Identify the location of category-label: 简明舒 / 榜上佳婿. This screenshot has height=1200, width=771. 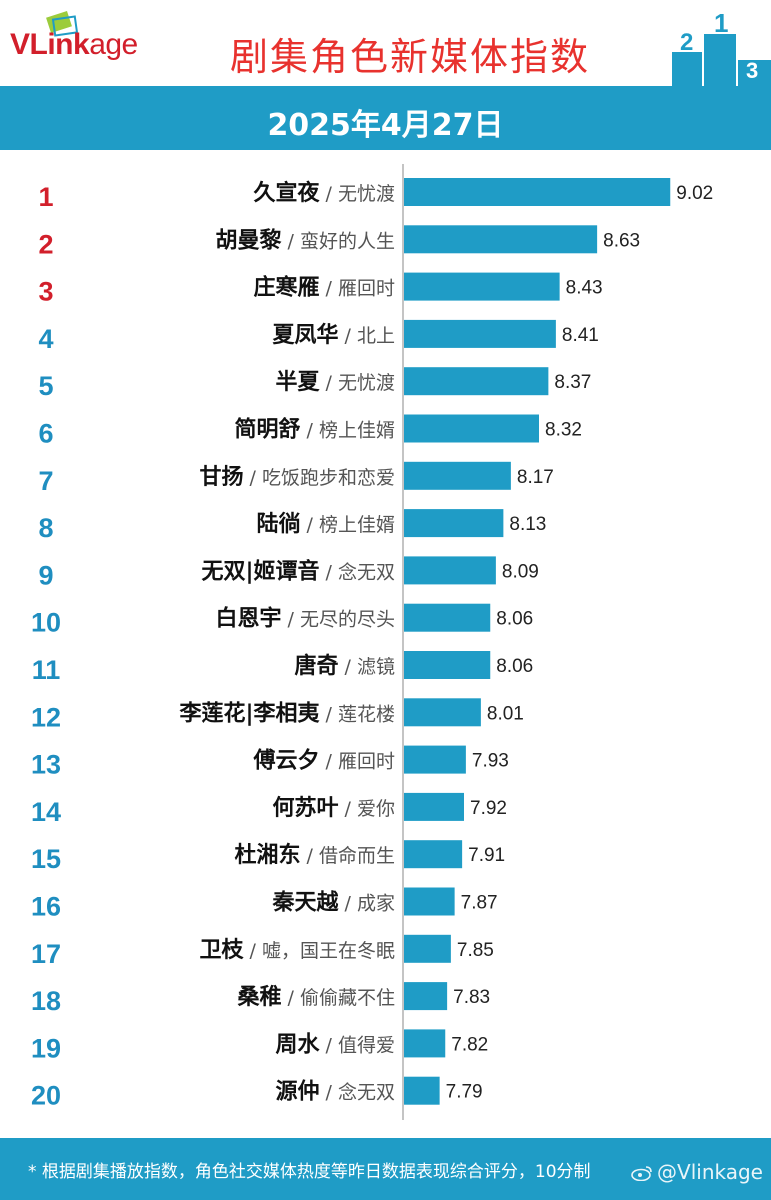
(315, 430).